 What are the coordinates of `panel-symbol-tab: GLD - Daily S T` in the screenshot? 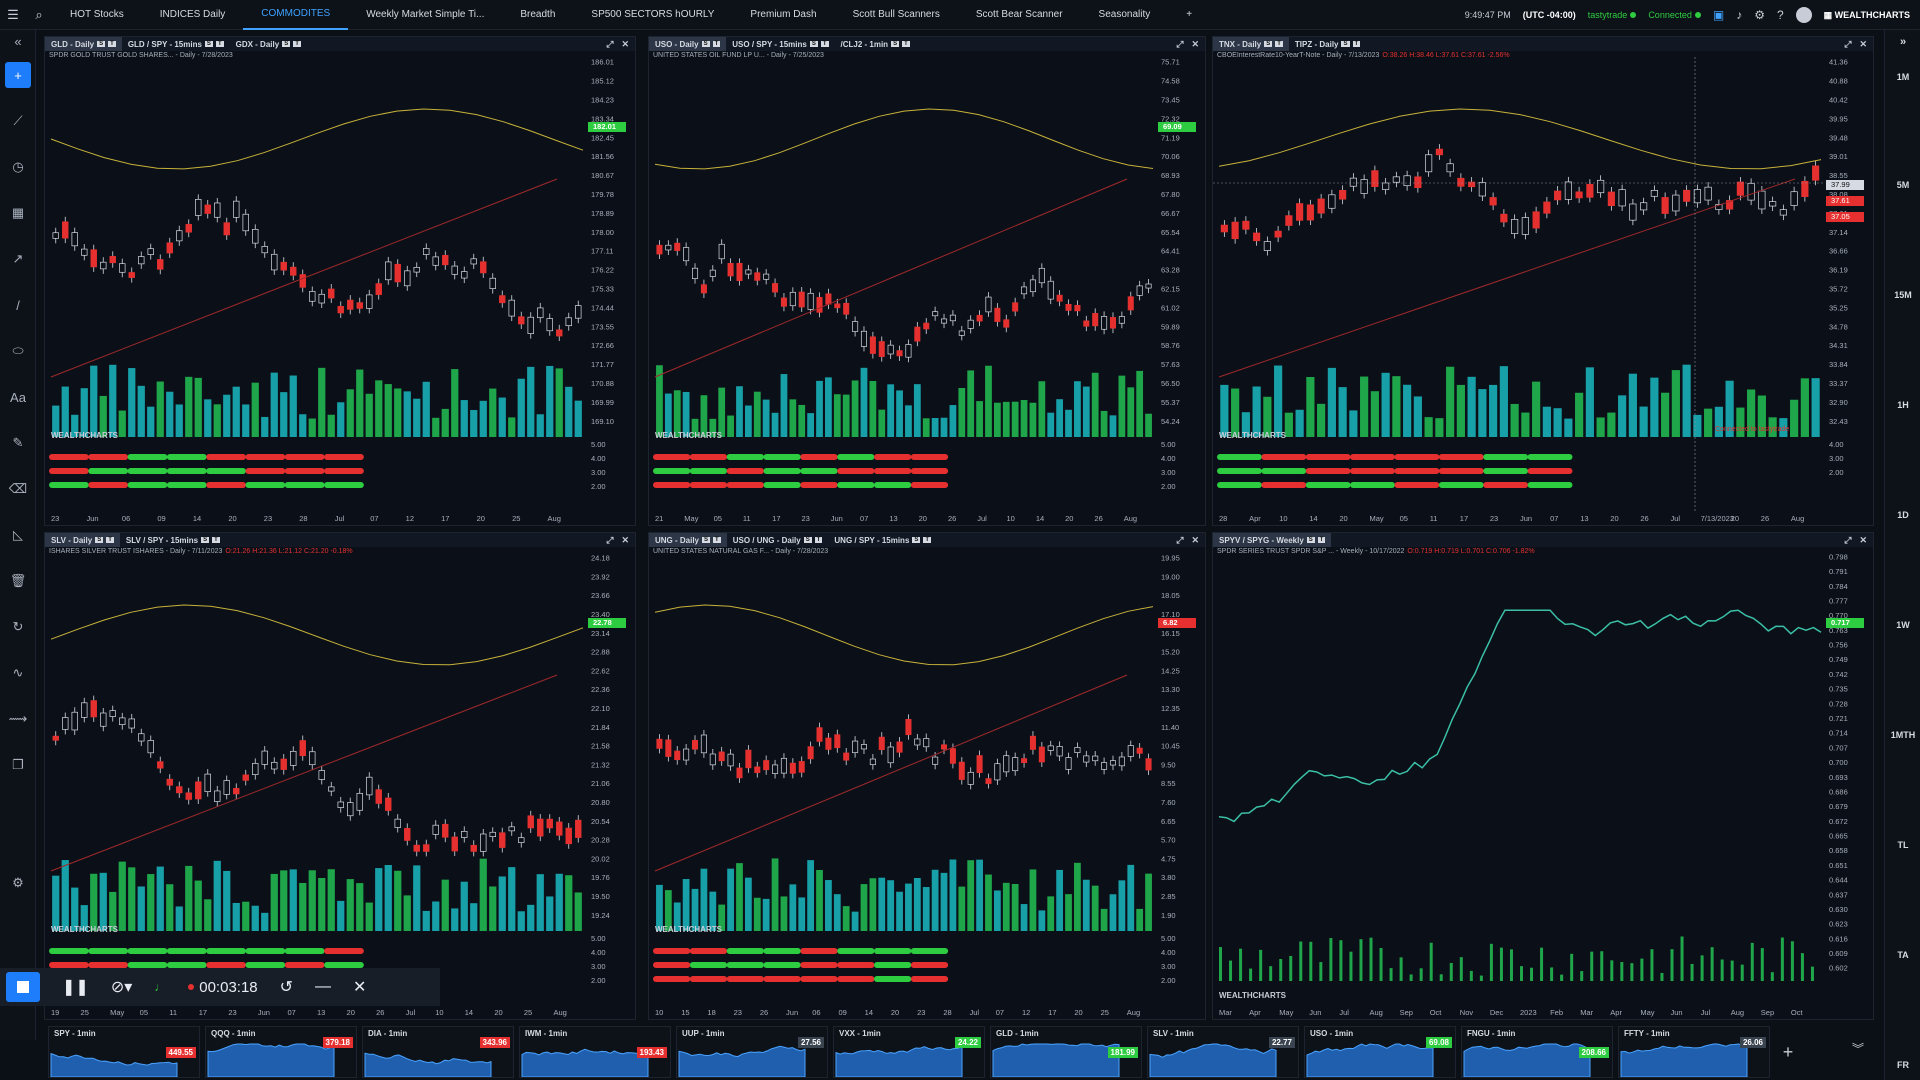 It's located at (83, 44).